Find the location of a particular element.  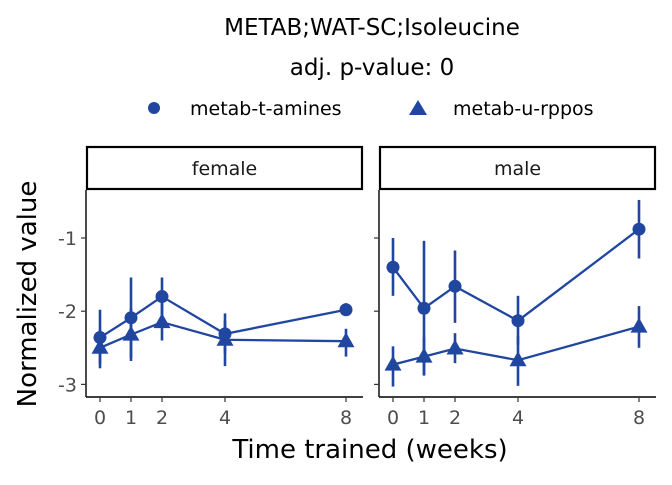

chart-title: METAB;WAT-SC;Isoleucine is located at coordinates (372, 28).